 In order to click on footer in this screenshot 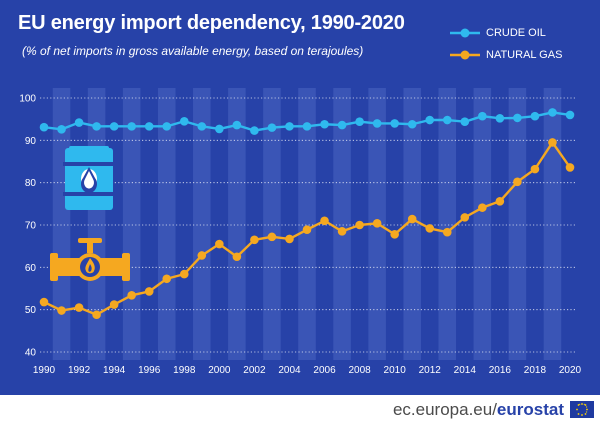, I will do `click(300, 410)`.